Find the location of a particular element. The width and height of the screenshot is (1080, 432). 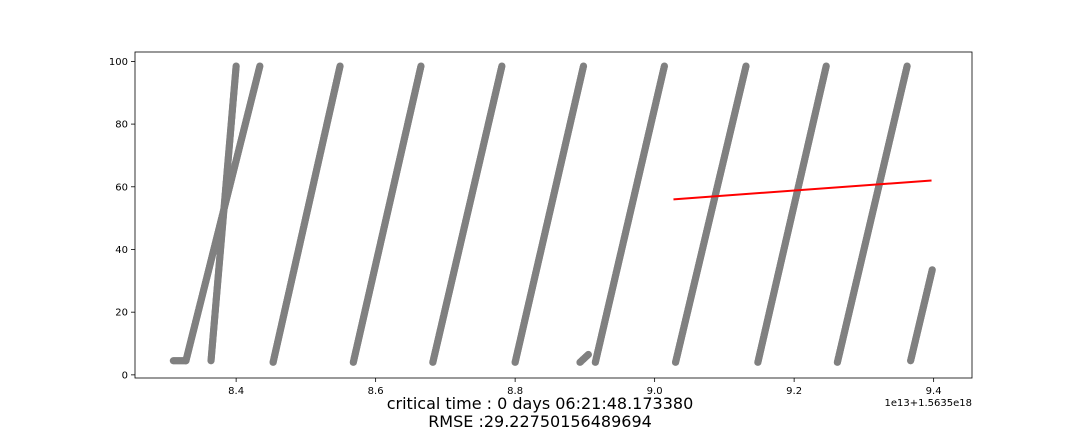

y-tick-label: 100 is located at coordinates (118, 62).